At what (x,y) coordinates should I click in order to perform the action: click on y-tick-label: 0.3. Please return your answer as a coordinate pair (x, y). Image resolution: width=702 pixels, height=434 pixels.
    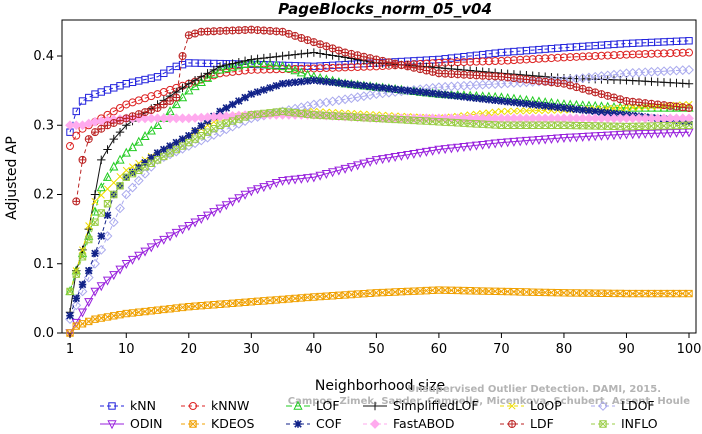
    Looking at the image, I should click on (43, 125).